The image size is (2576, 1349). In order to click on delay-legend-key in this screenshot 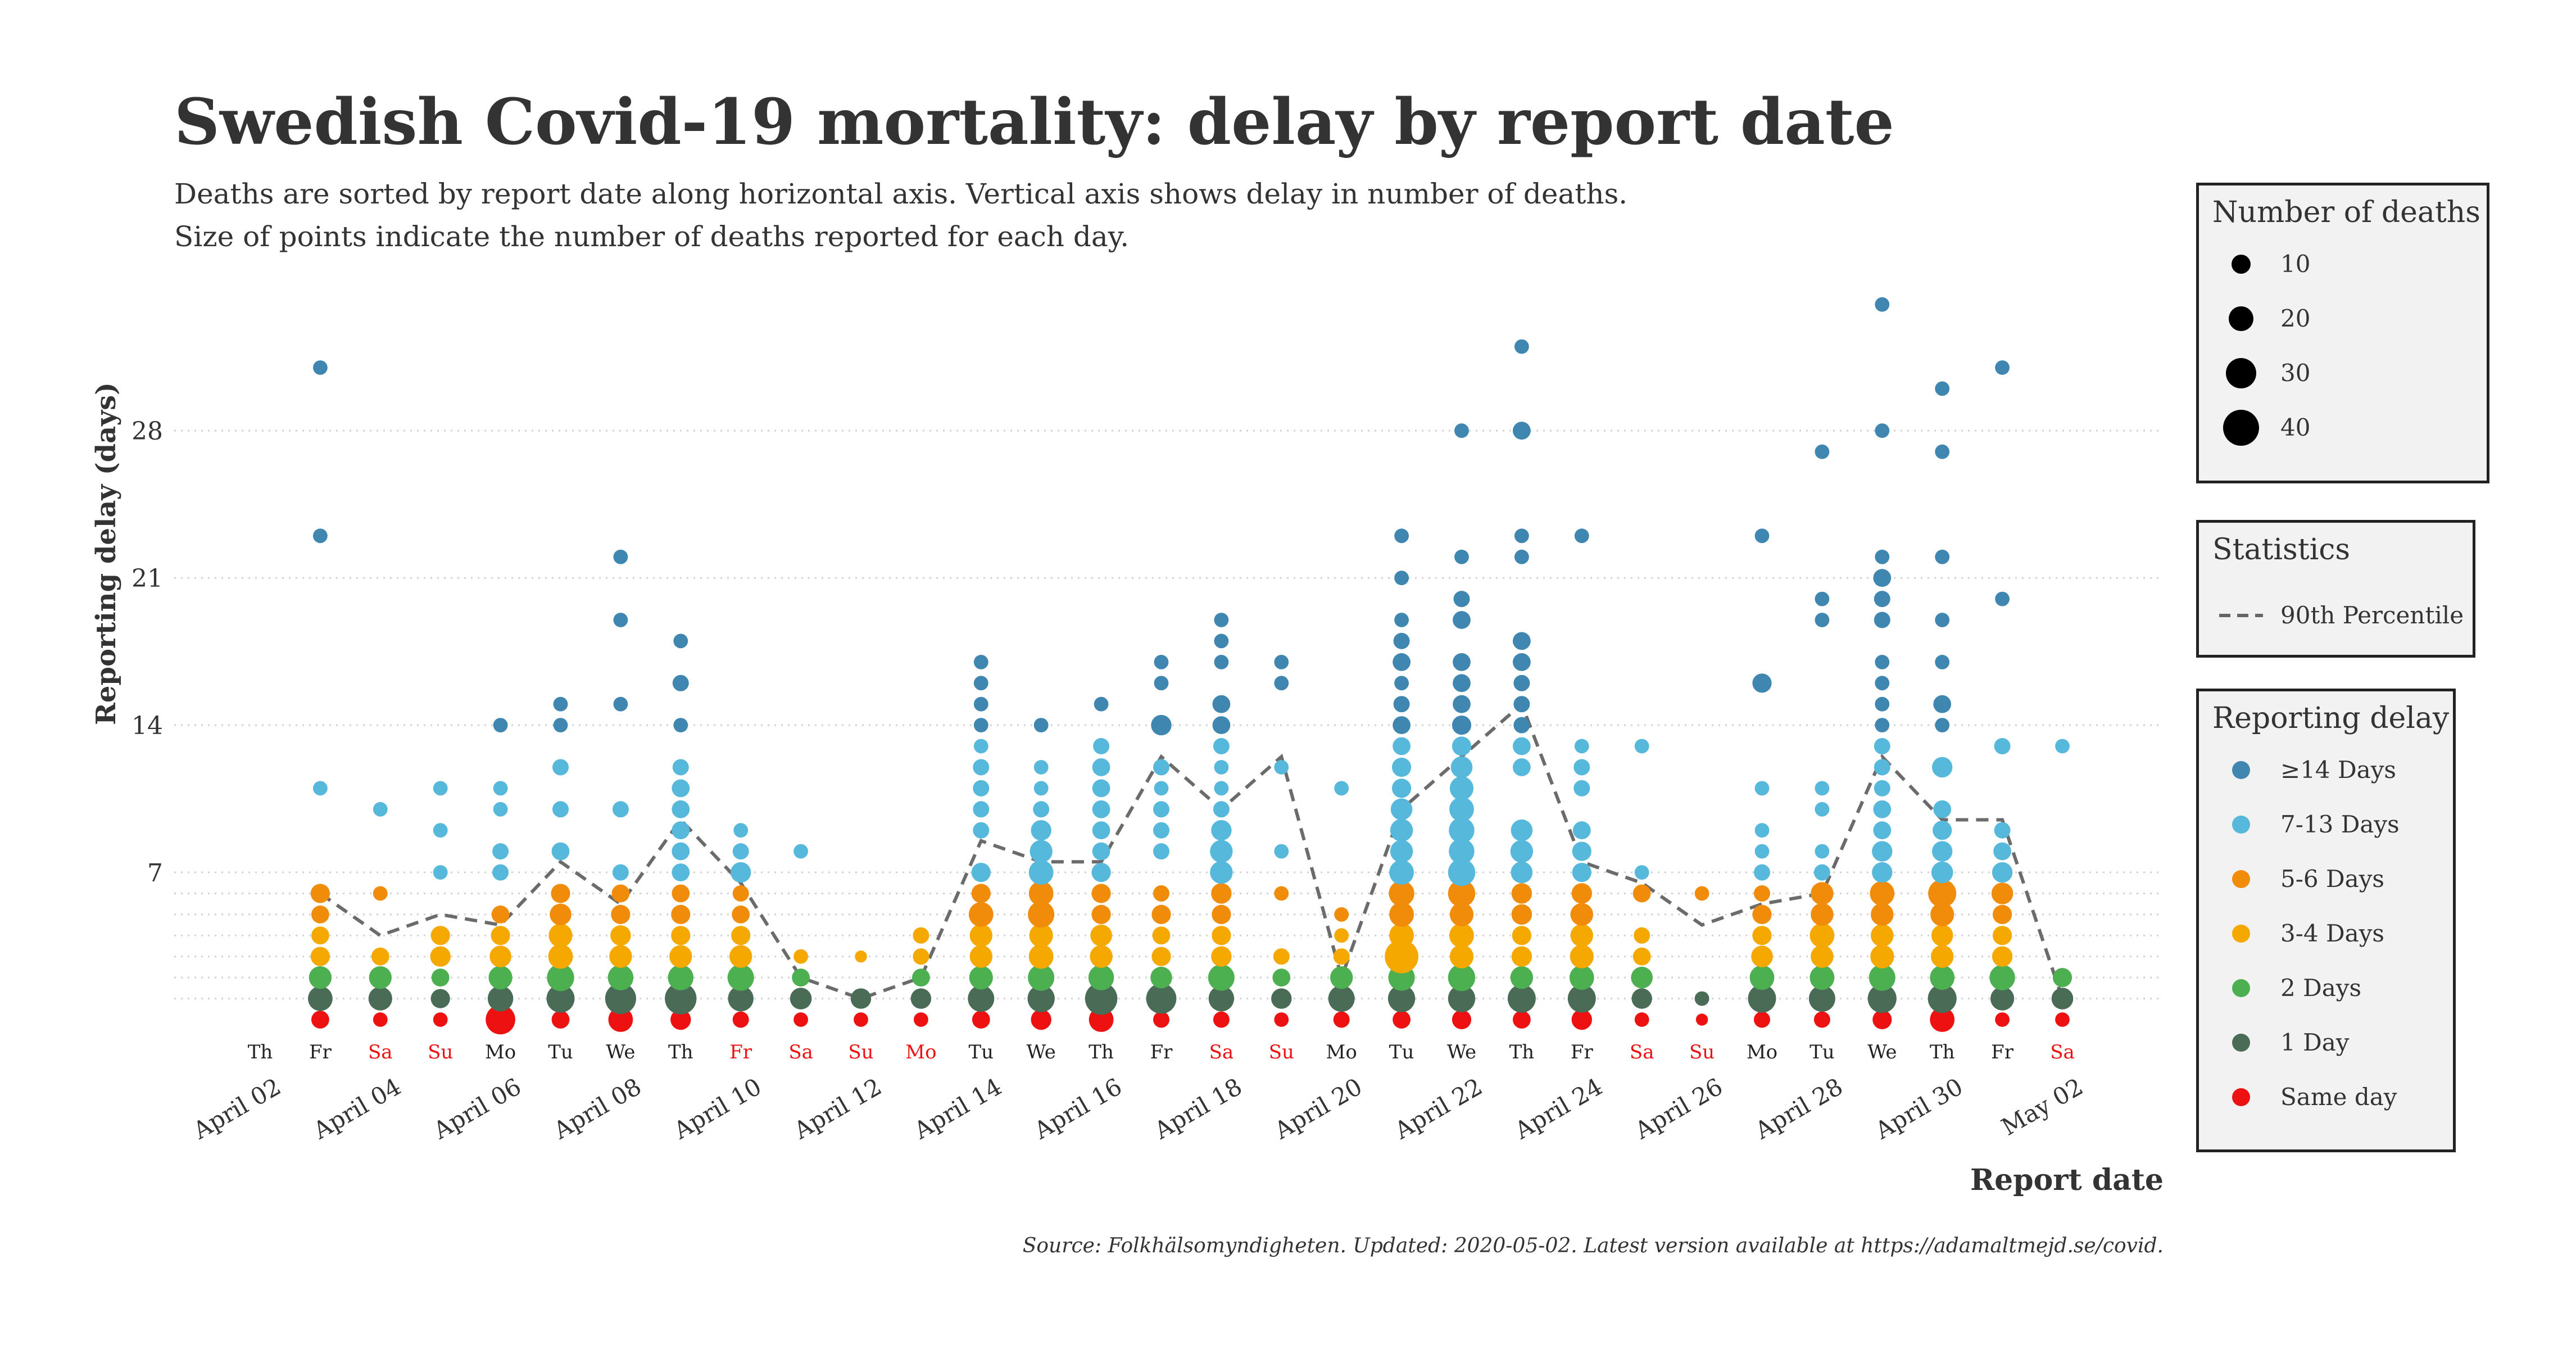, I will do `click(2241, 879)`.